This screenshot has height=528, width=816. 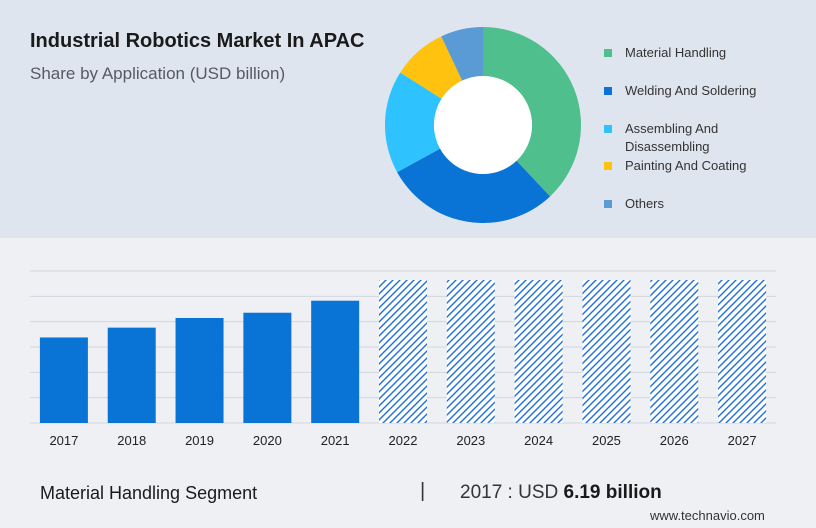 What do you see at coordinates (63, 380) in the screenshot?
I see `bar-2017` at bounding box center [63, 380].